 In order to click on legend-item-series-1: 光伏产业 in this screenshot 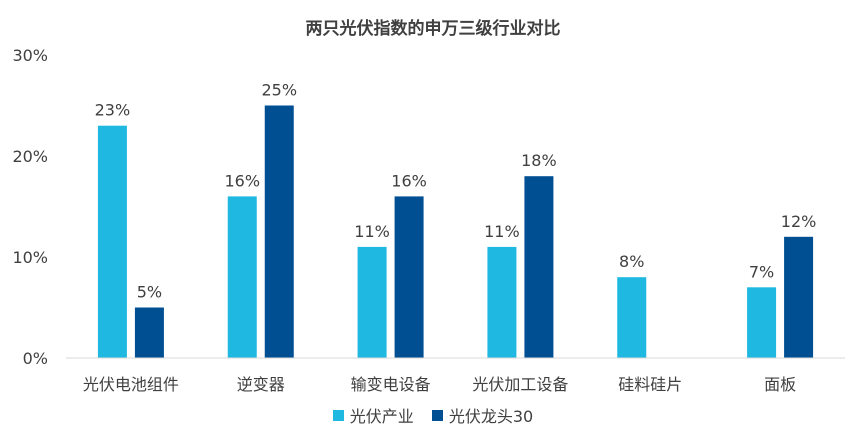, I will do `click(373, 415)`.